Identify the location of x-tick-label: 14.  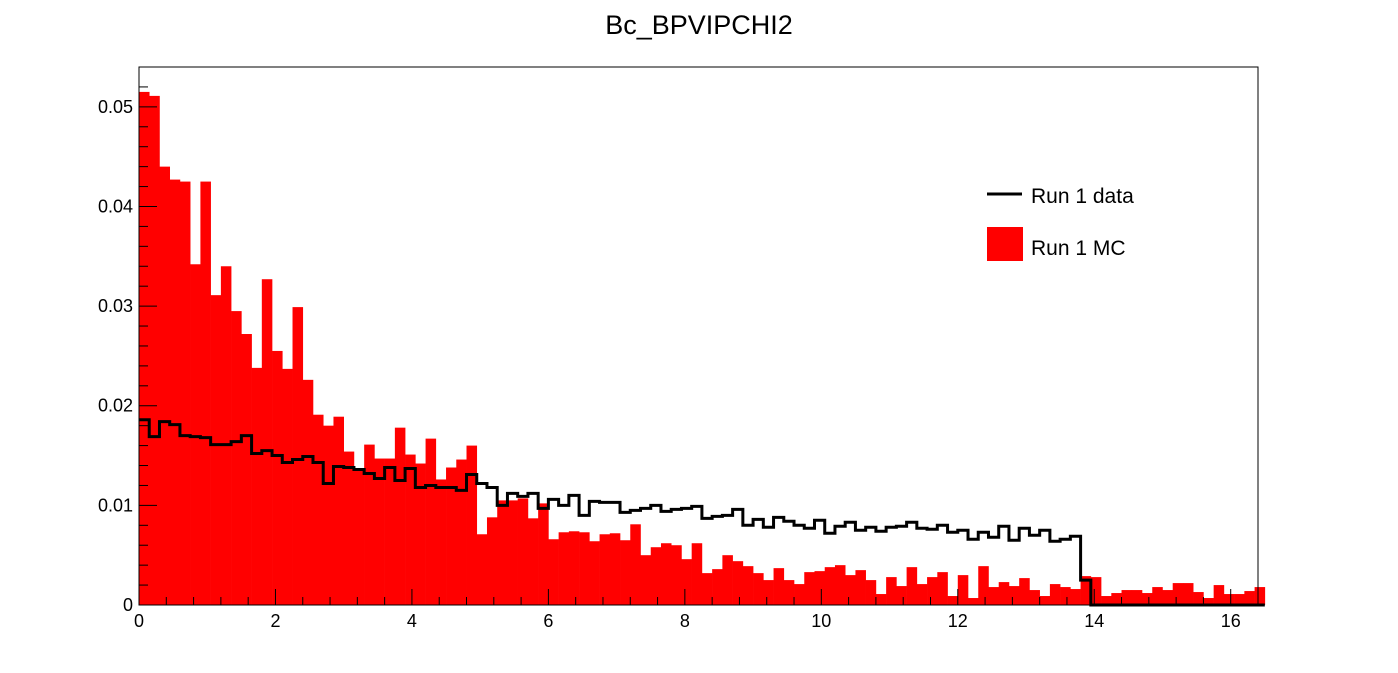
(1094, 621).